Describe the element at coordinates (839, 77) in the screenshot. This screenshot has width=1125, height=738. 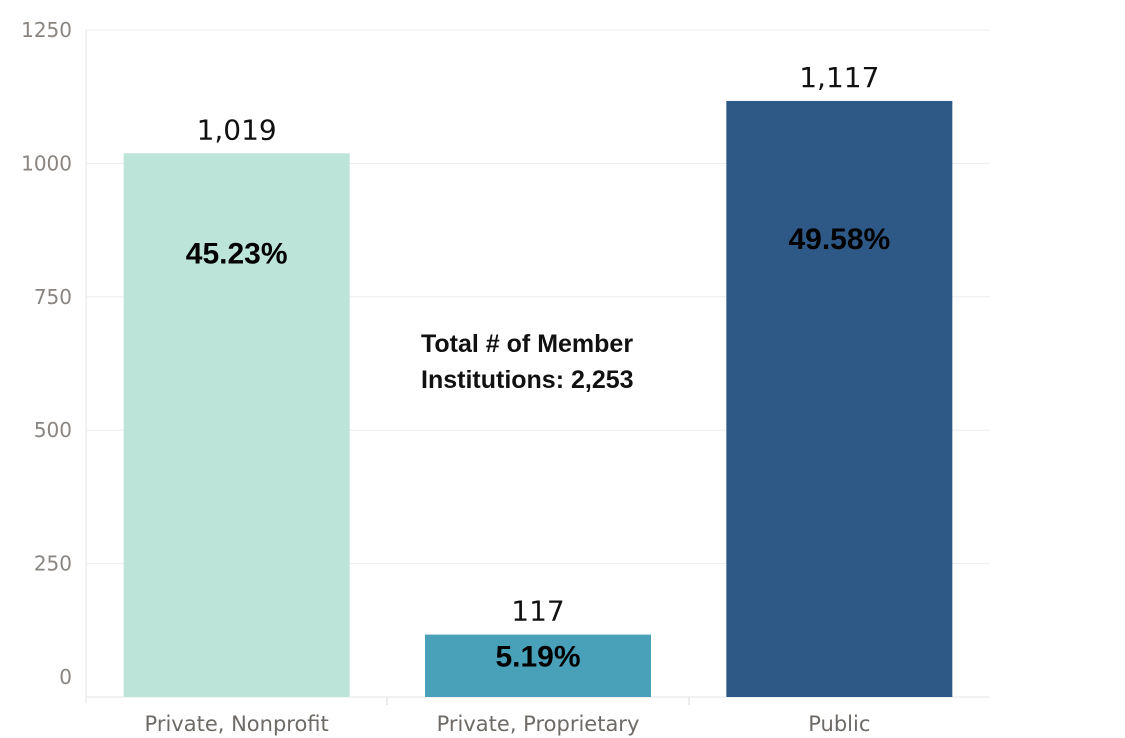
I see `bar-value-label: 1,117` at that location.